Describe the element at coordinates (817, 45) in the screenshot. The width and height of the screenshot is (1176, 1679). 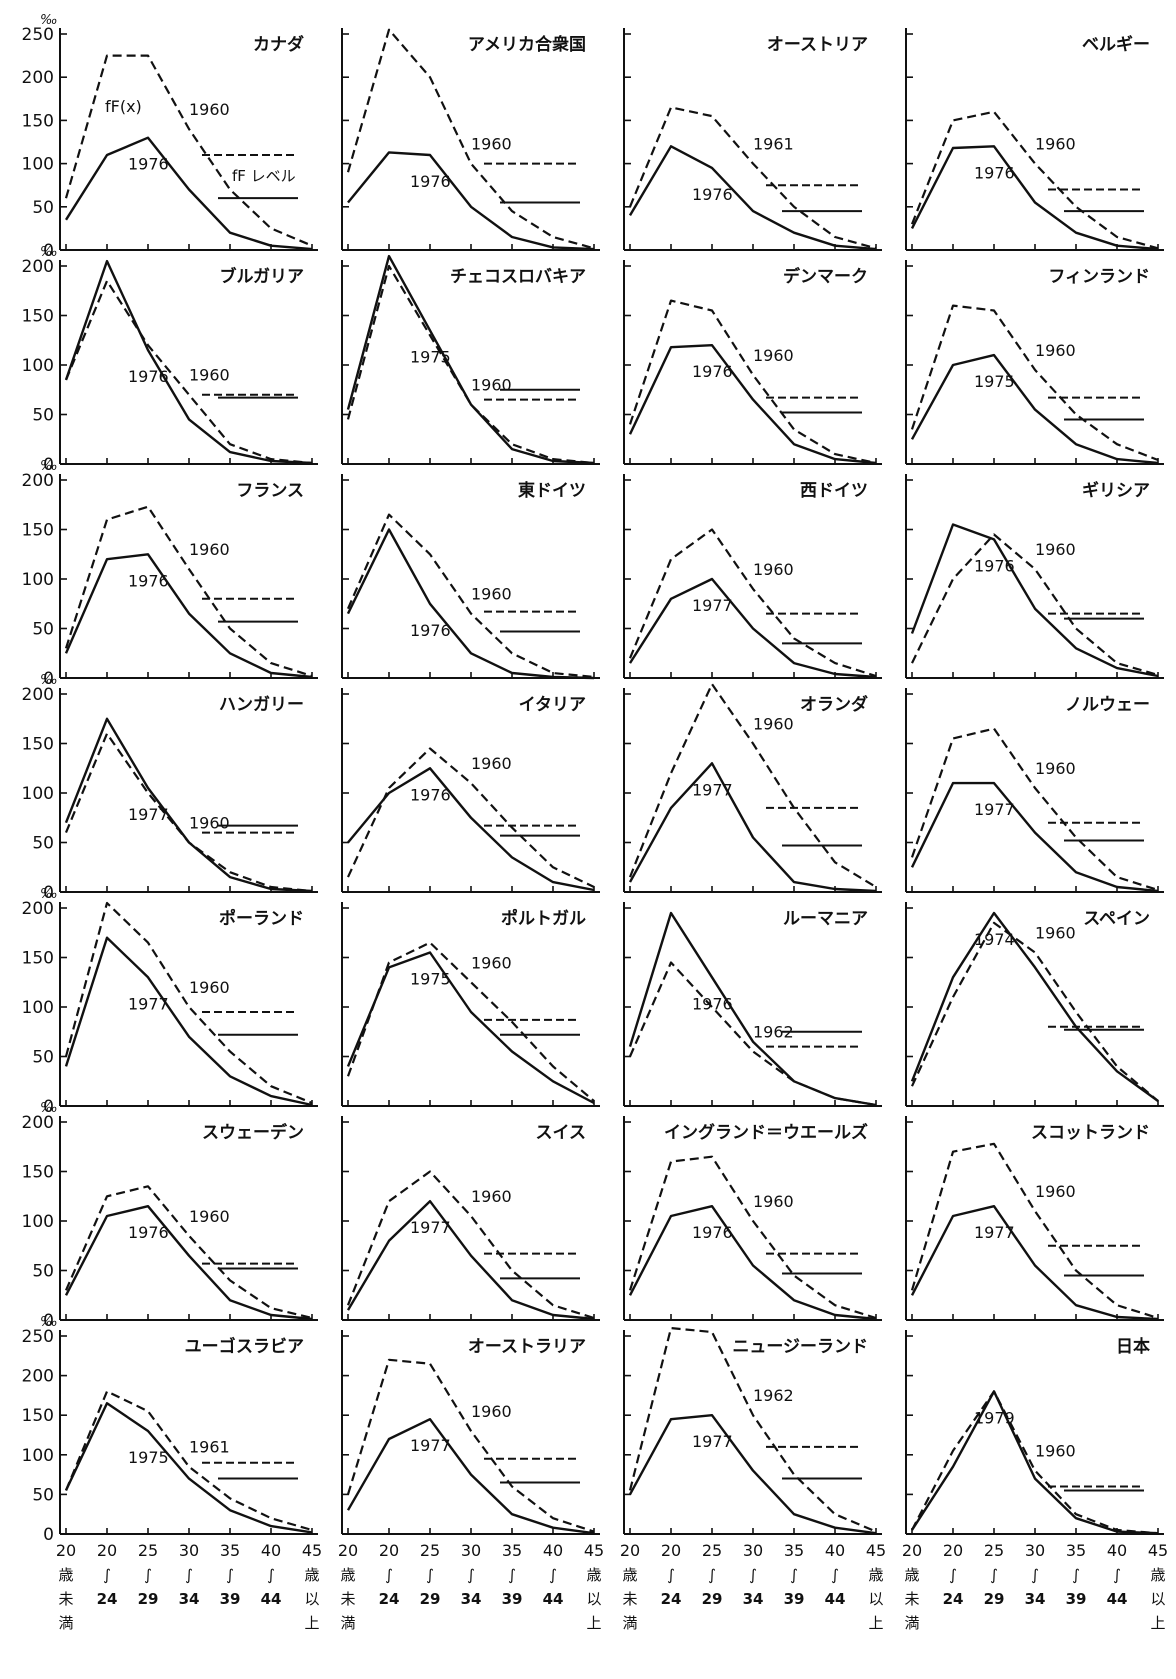
I see `panel-title: オーストリア` at that location.